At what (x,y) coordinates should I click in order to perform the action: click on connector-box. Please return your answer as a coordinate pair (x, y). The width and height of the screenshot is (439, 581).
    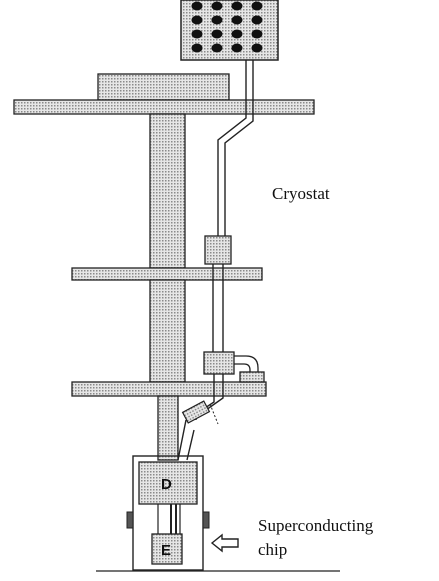
    Looking at the image, I should click on (229, 30).